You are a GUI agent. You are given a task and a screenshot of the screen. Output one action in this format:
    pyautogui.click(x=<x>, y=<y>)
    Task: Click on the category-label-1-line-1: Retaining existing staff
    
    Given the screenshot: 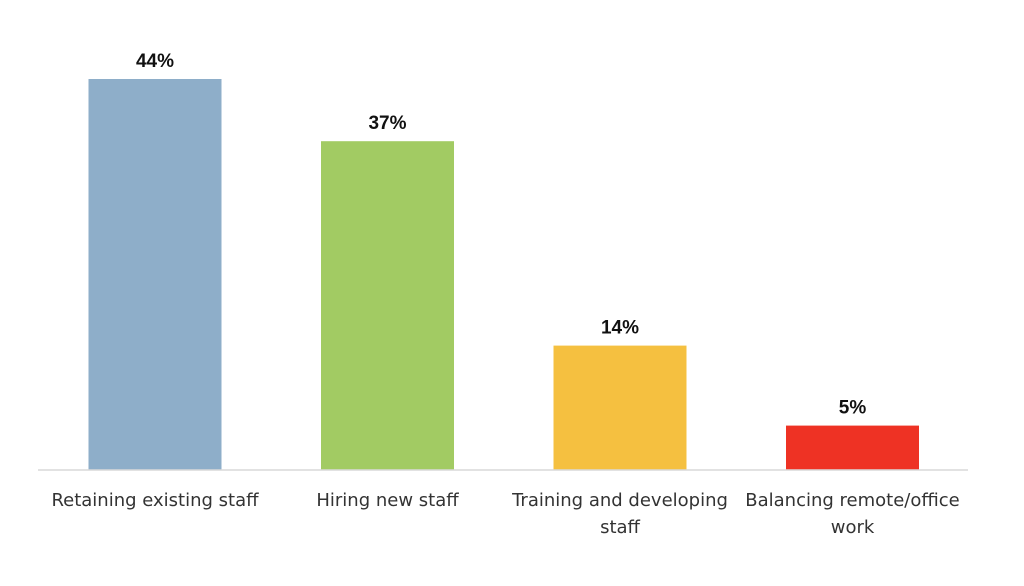 What is the action you would take?
    pyautogui.click(x=155, y=500)
    